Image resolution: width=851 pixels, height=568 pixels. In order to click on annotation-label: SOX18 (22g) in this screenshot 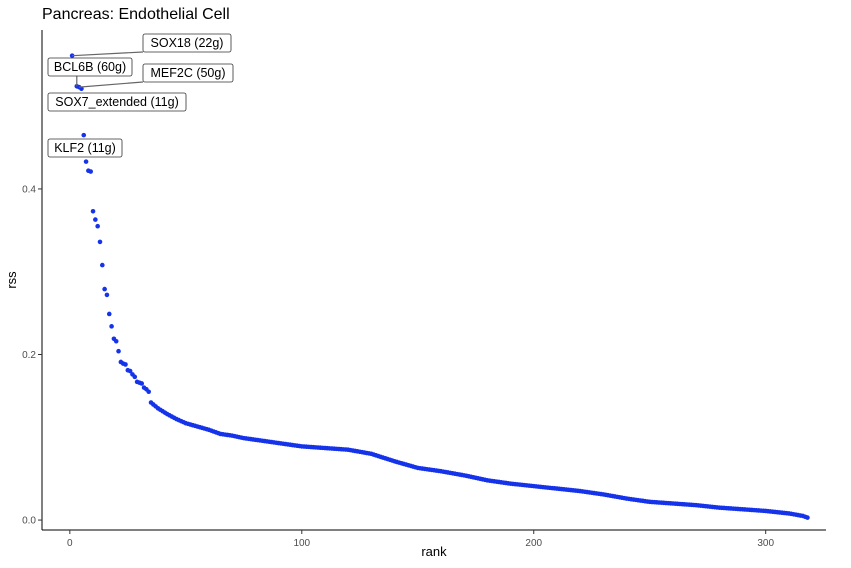, I will do `click(187, 43)`.